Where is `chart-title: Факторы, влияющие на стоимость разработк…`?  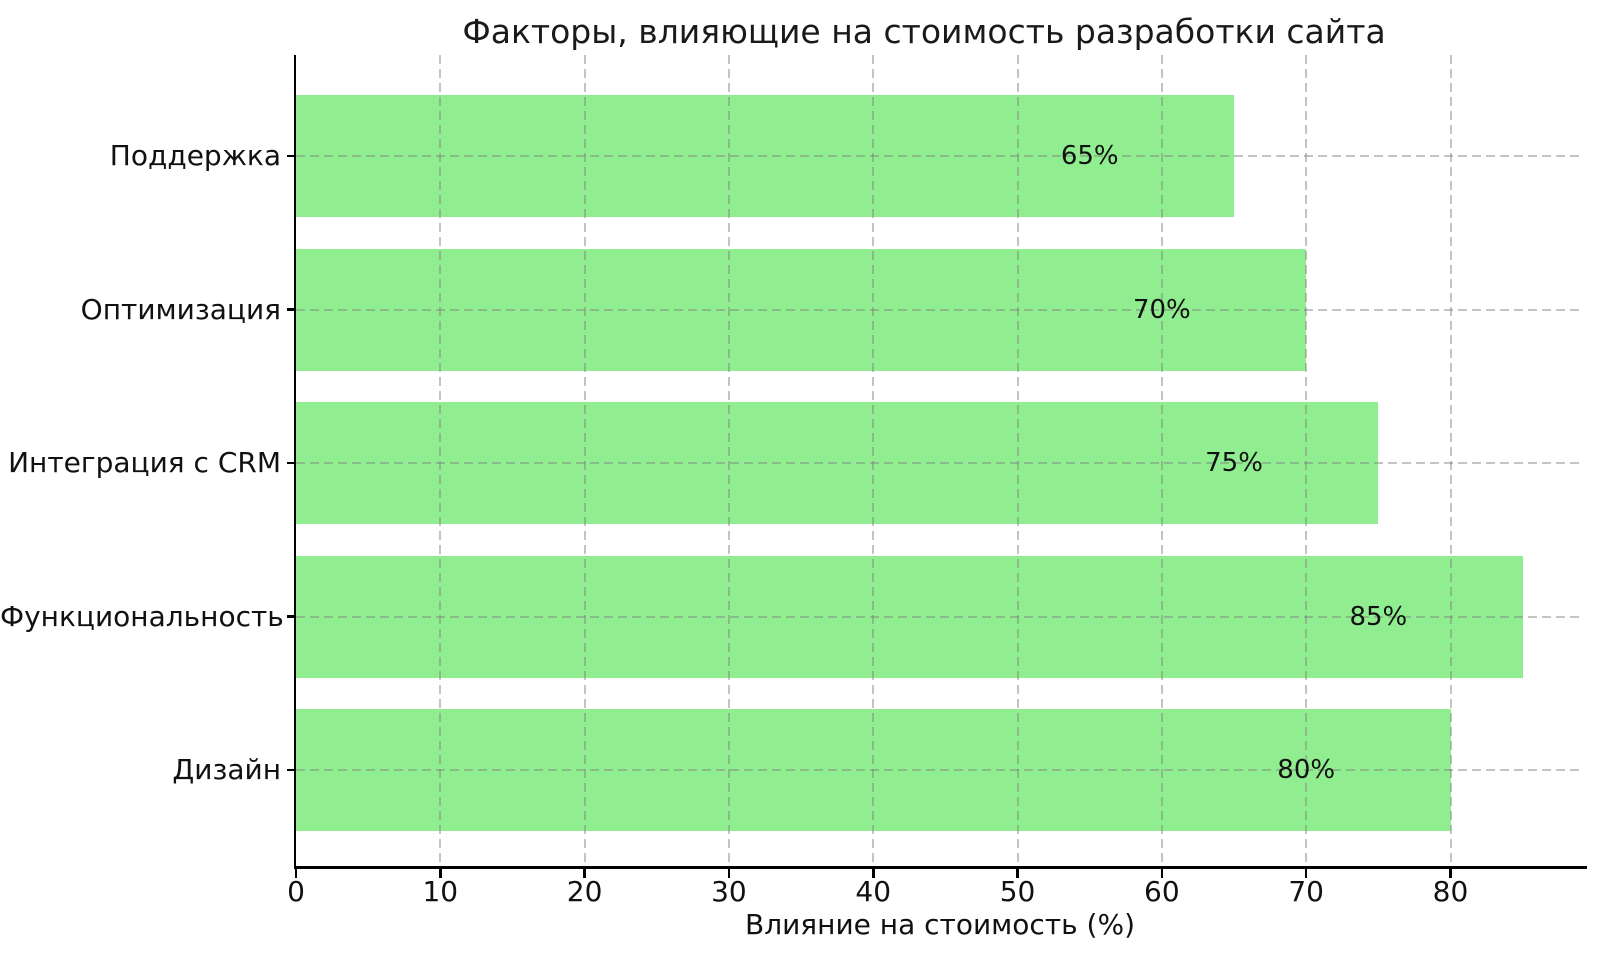
chart-title: Факторы, влияющие на стоимость разработк… is located at coordinates (924, 31).